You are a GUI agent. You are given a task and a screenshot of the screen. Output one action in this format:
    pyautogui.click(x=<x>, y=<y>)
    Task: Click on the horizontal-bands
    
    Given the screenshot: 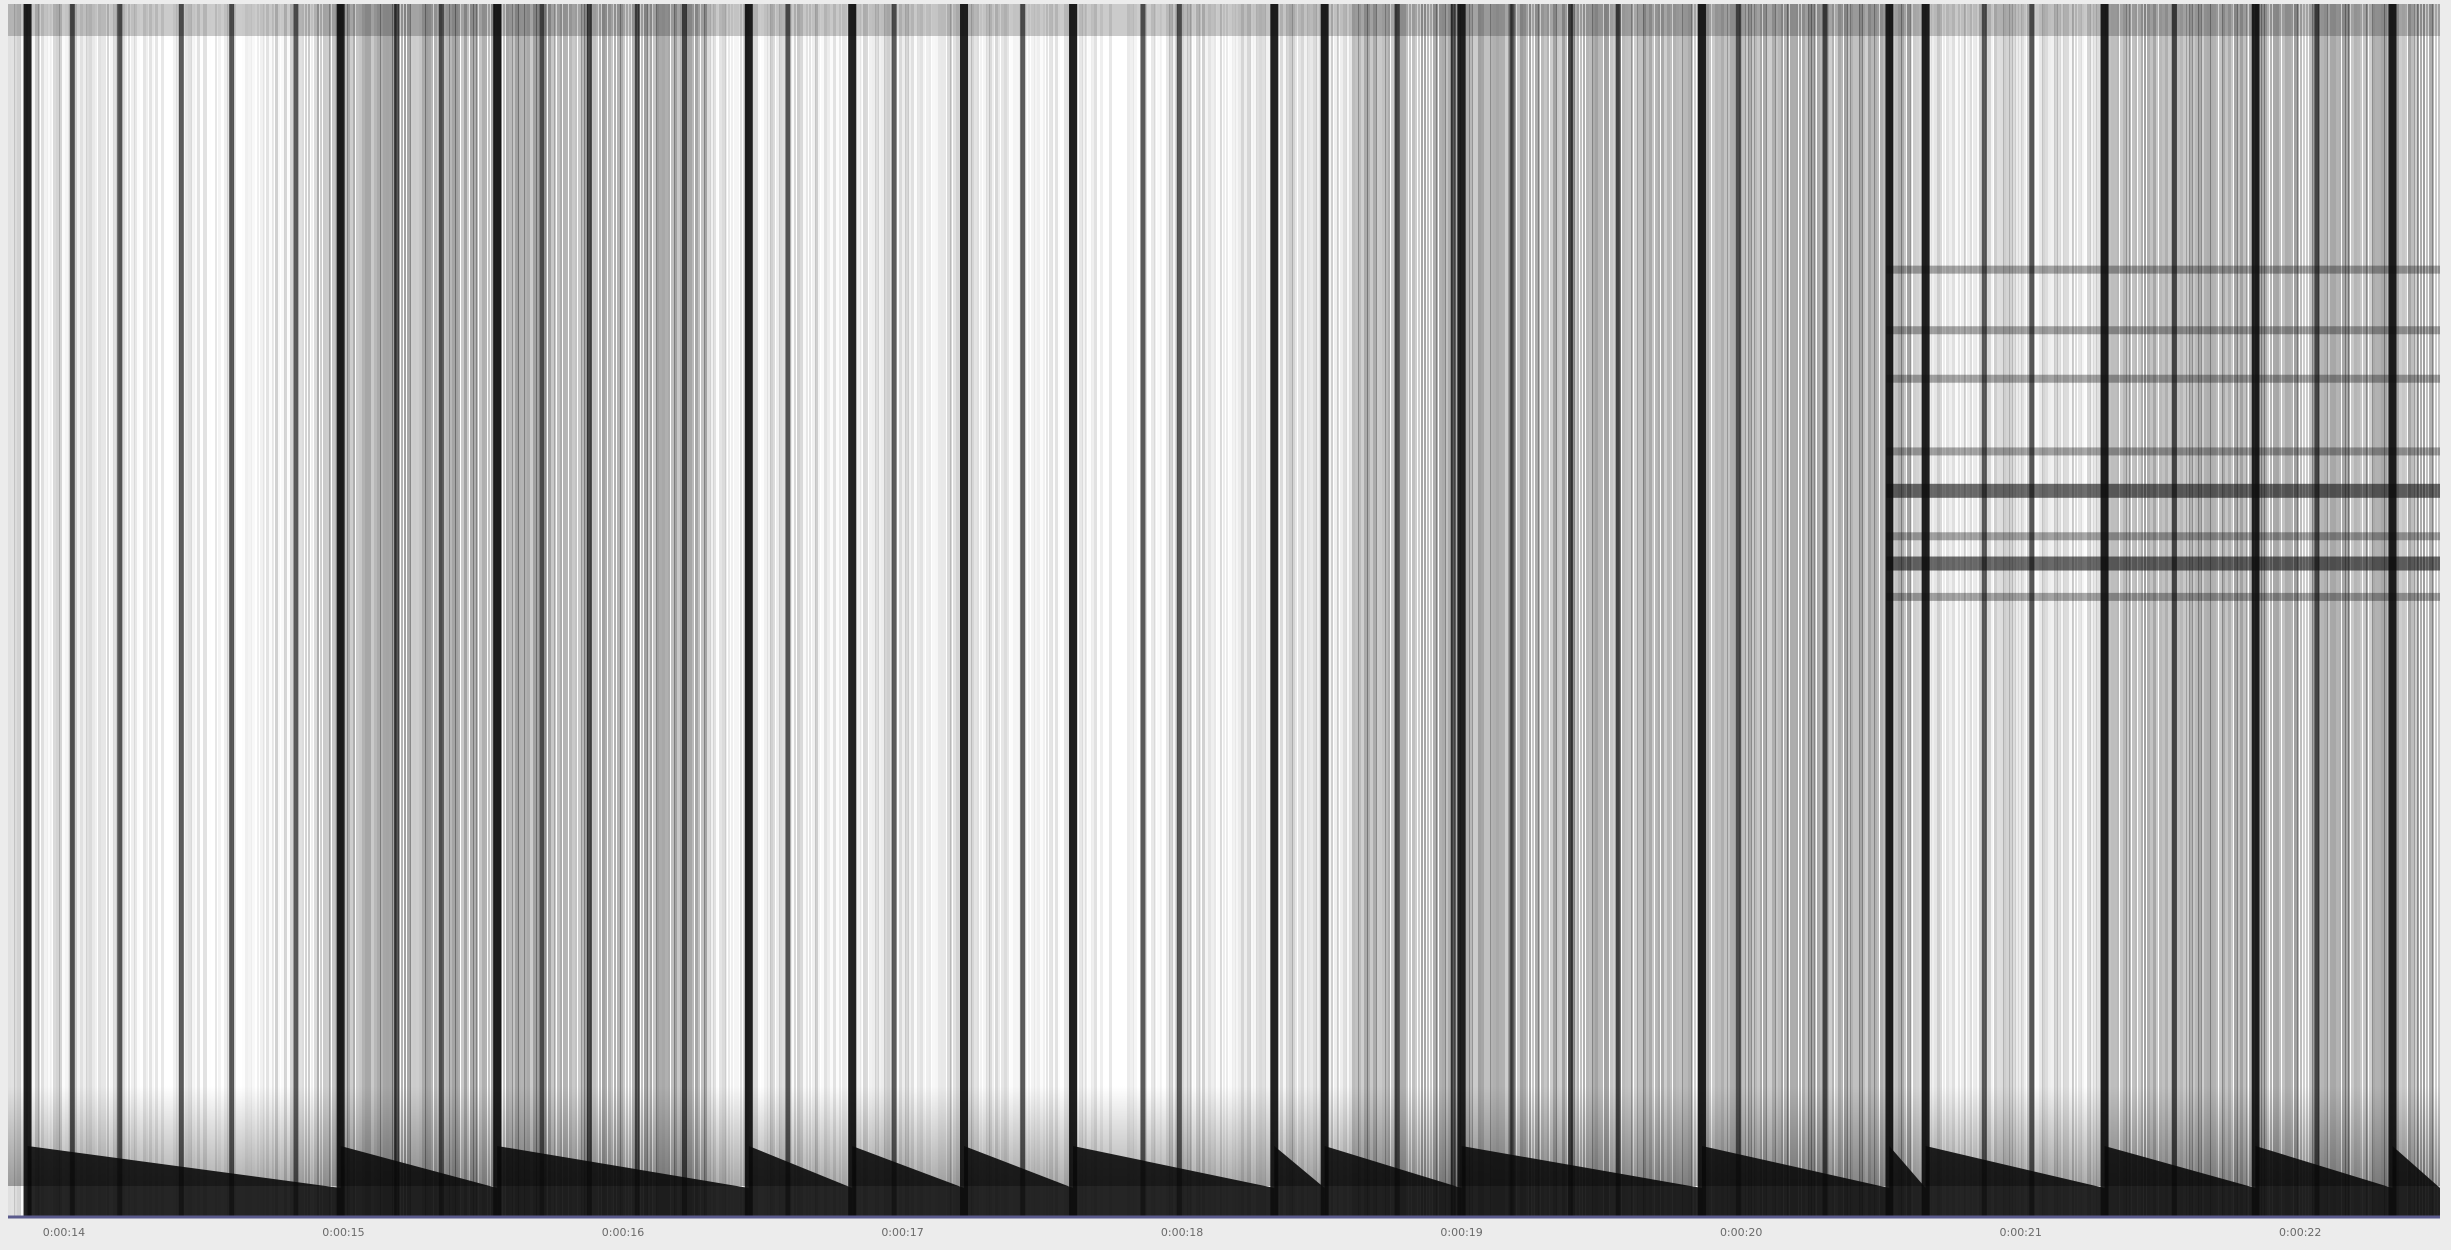 What is the action you would take?
    pyautogui.click(x=2163, y=433)
    